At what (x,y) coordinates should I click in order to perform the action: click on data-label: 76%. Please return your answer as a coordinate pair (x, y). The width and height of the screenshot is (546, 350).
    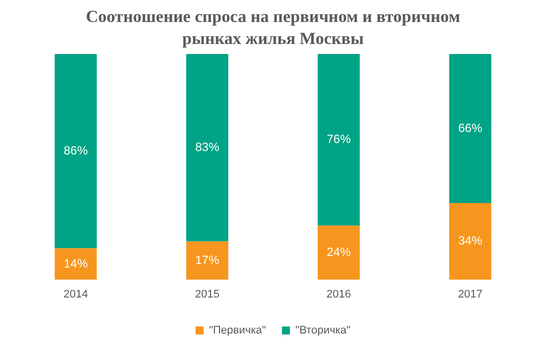
    Looking at the image, I should click on (339, 139).